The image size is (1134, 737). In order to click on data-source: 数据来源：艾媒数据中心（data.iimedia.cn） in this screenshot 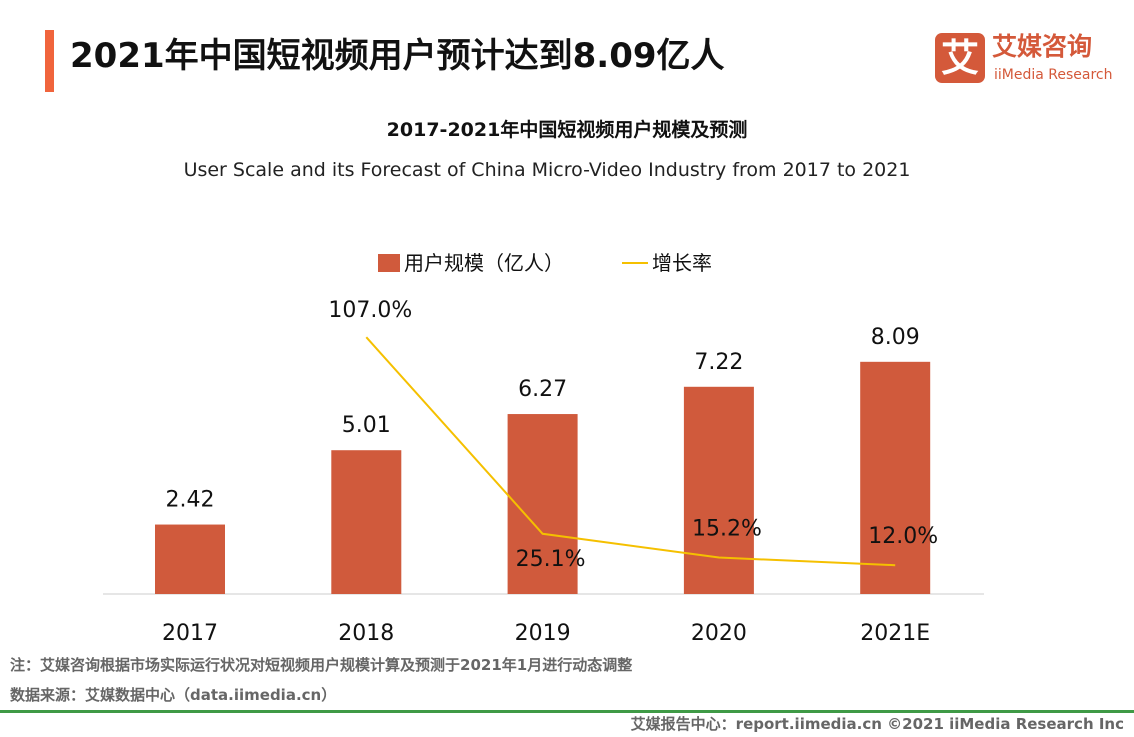, I will do `click(173, 695)`.